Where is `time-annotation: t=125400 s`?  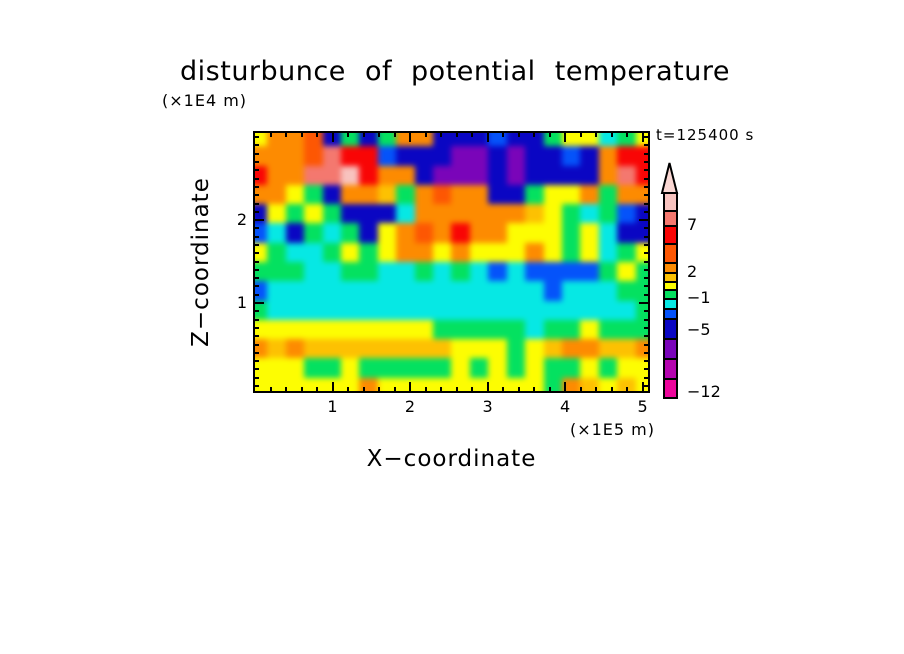
time-annotation: t=125400 s is located at coordinates (705, 135).